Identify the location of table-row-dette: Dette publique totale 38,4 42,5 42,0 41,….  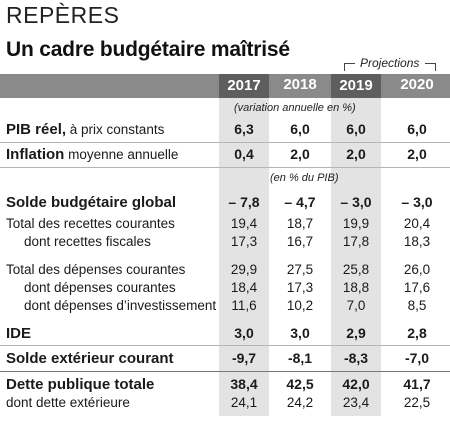
(225, 385).